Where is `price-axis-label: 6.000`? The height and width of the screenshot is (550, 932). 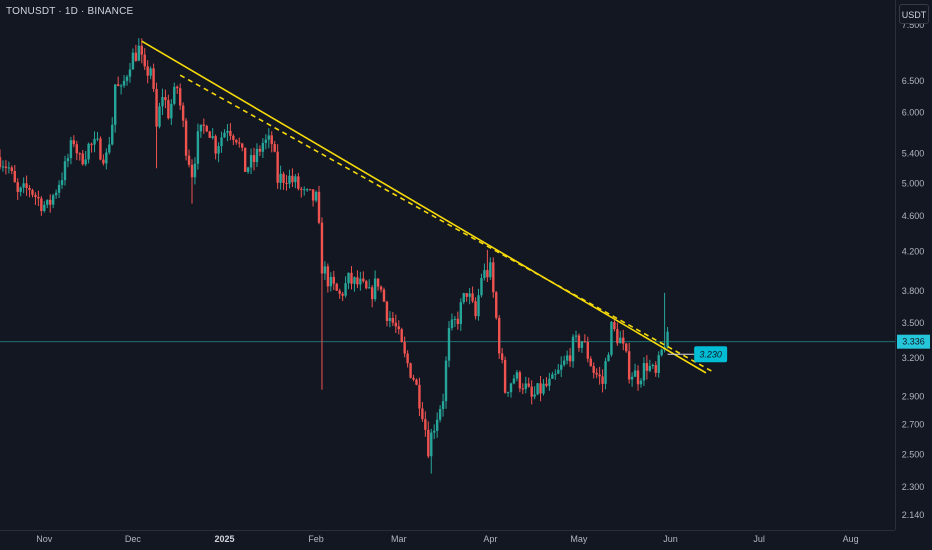
price-axis-label: 6.000 is located at coordinates (913, 112).